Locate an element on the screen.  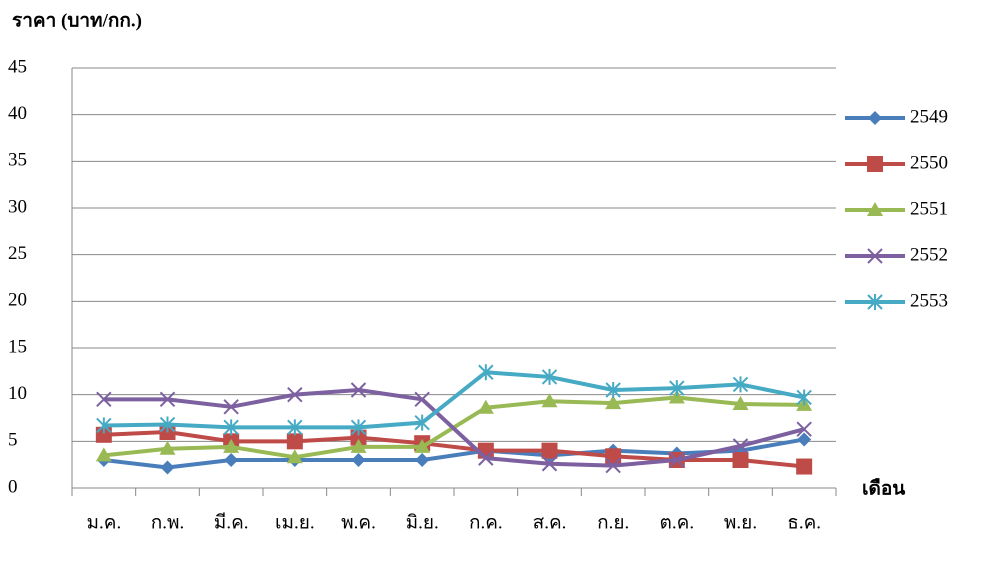
y-tick-label: 0 is located at coordinates (13, 486).